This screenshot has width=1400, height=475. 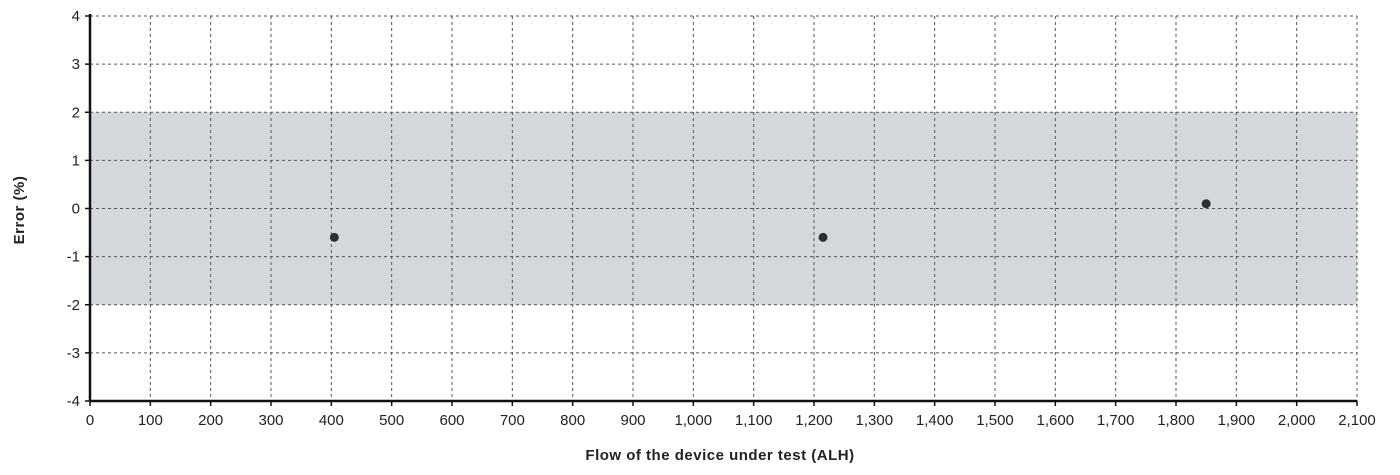 I want to click on x-tick-label: 1,800, so click(x=1176, y=420).